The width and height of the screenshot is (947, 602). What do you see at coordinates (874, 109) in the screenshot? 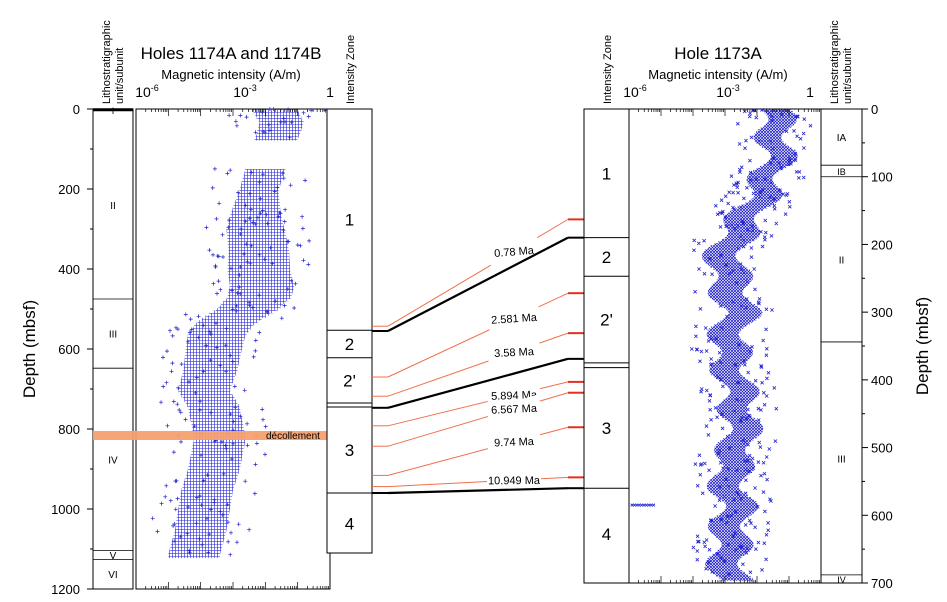
I see `right-depth-tick-label: 0` at bounding box center [874, 109].